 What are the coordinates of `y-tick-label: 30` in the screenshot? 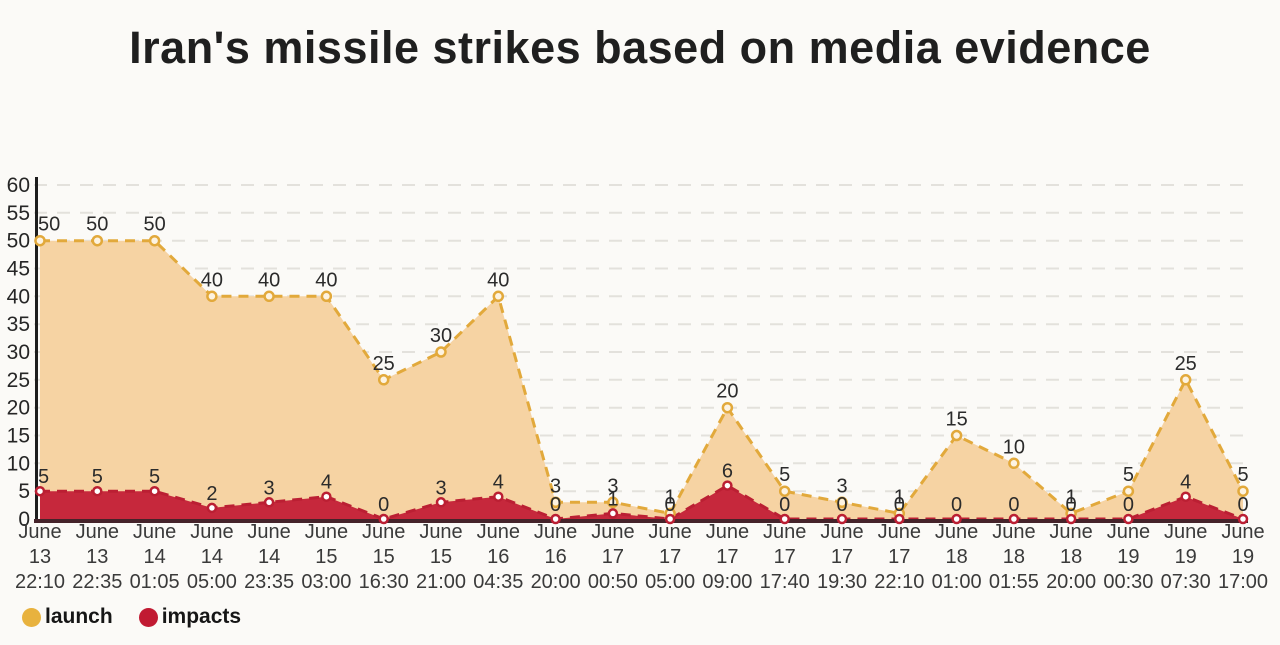 It's located at (18, 352).